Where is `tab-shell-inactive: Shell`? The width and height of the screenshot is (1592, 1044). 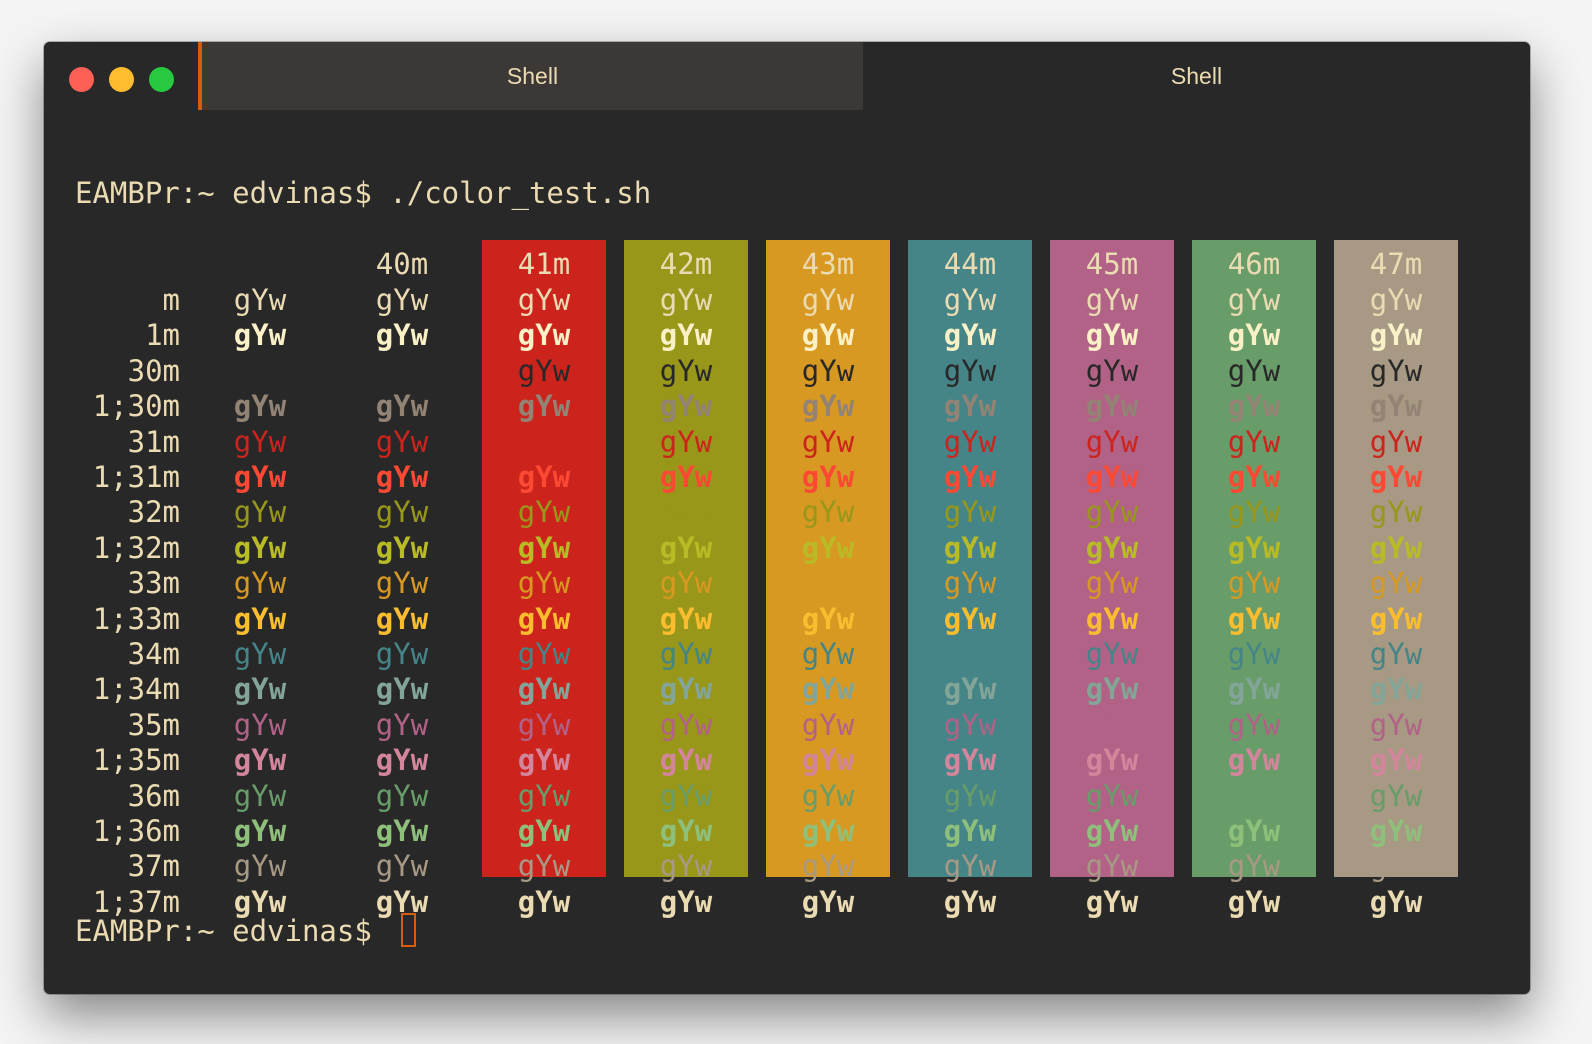 tab-shell-inactive: Shell is located at coordinates (1196, 76).